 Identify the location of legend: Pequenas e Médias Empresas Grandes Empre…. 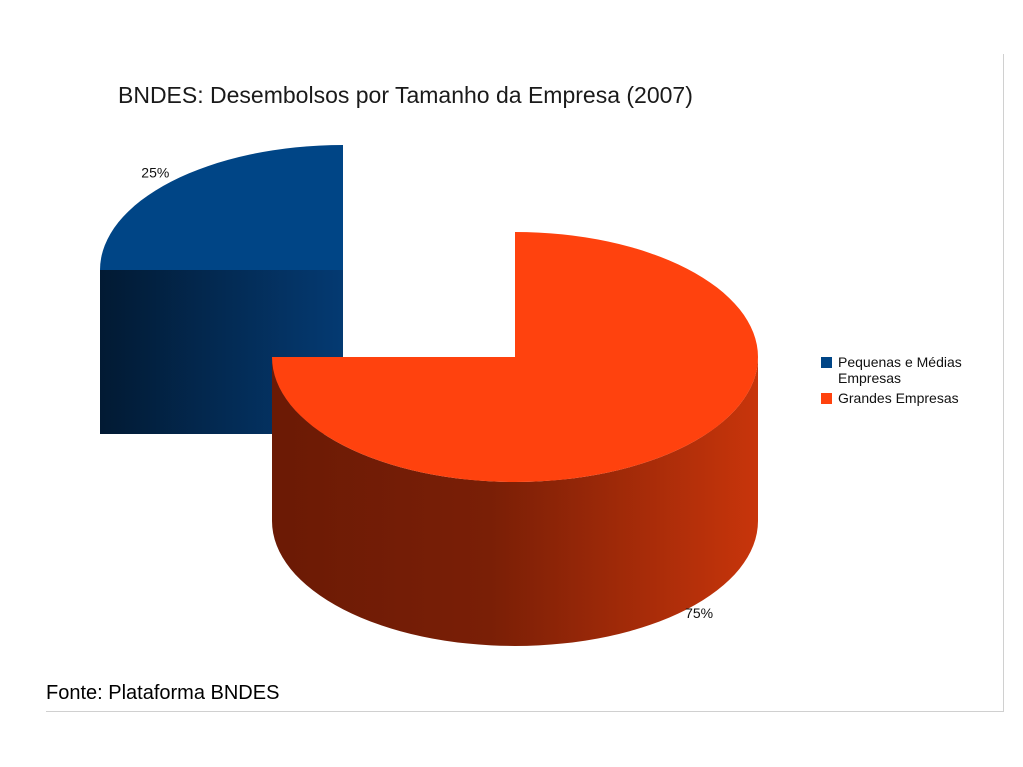
(911, 382).